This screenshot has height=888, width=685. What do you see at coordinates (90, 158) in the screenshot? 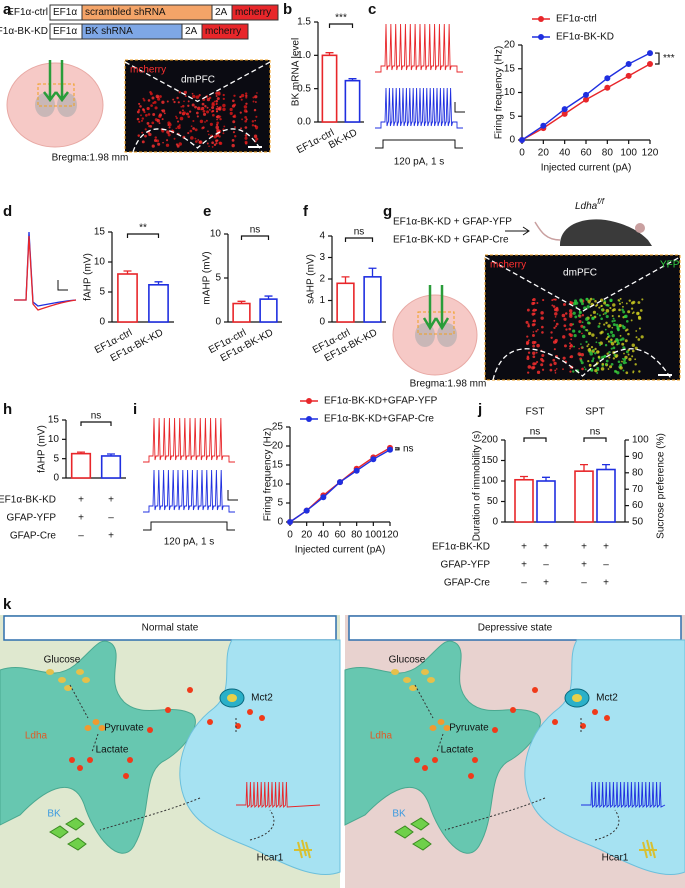
I see `bregma-label: Bregma:1.98 mm` at bounding box center [90, 158].